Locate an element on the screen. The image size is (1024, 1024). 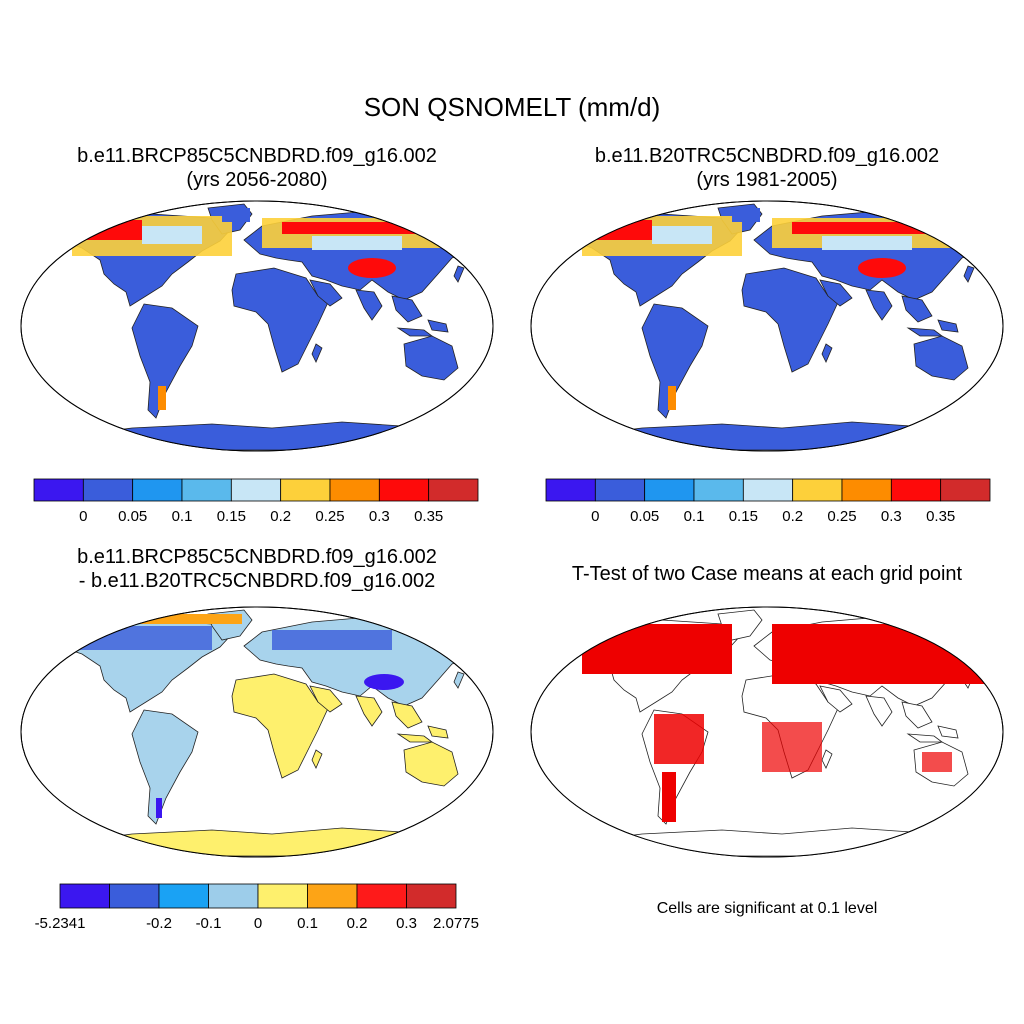
colorbar-diff-tick-label: -0.2 is located at coordinates (159, 923).